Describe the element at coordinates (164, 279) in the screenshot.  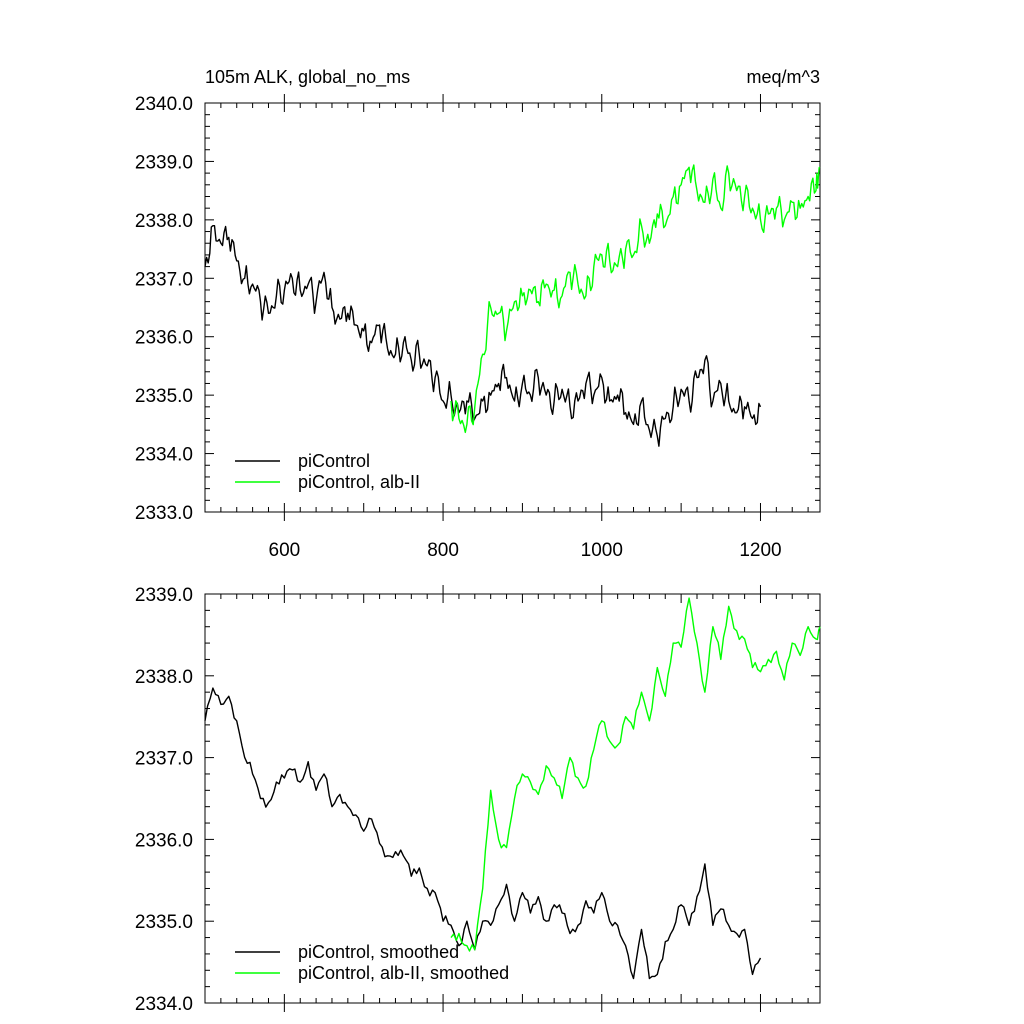
I see `top-y-tick-label: 2337.0` at that location.